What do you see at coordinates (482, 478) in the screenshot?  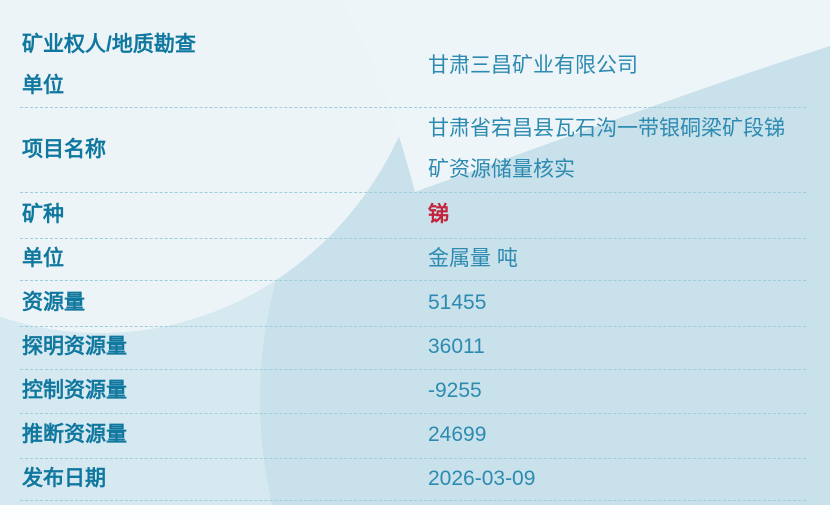 I see `row-value: 2026-03-09` at bounding box center [482, 478].